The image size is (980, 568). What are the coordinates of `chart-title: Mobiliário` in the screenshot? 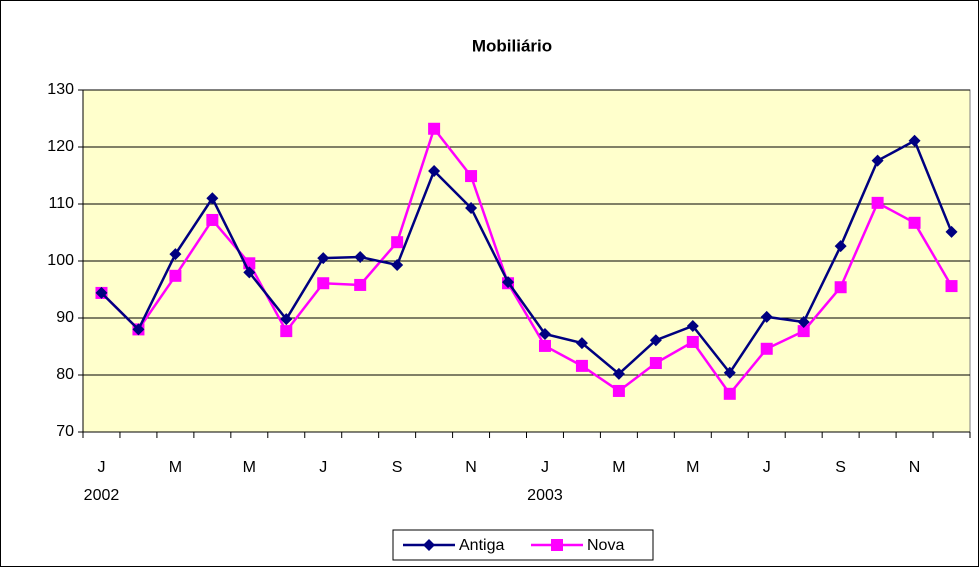 It's located at (512, 45).